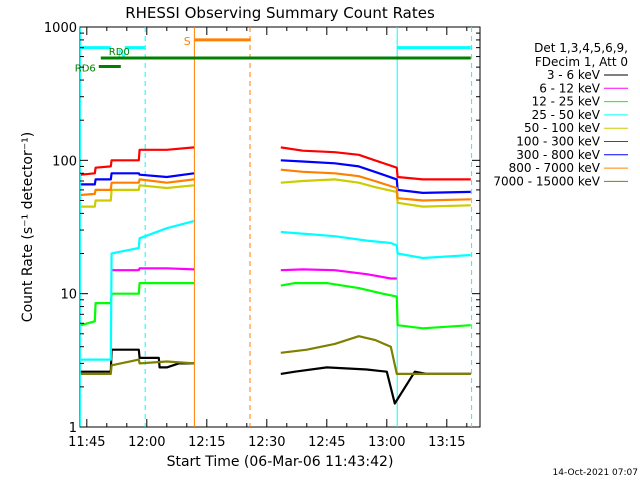  I want to click on legend-label: 25 - 50 keV, so click(566, 115).